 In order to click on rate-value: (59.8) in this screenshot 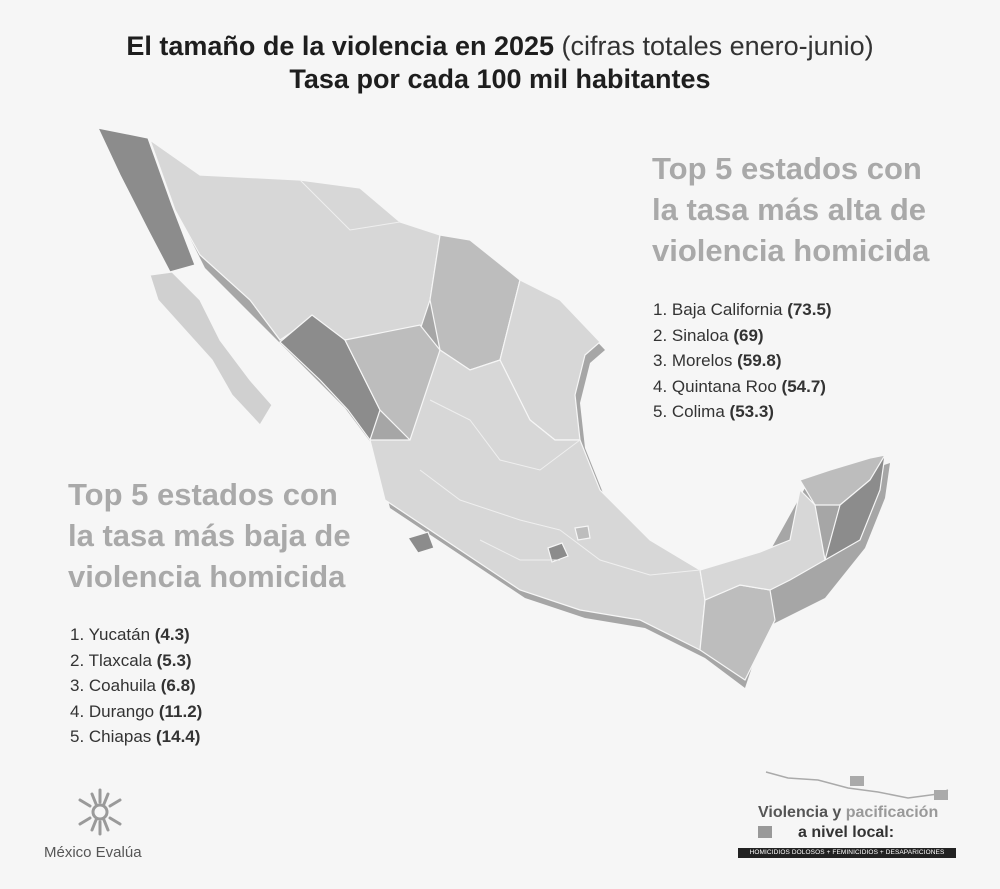, I will do `click(759, 360)`.